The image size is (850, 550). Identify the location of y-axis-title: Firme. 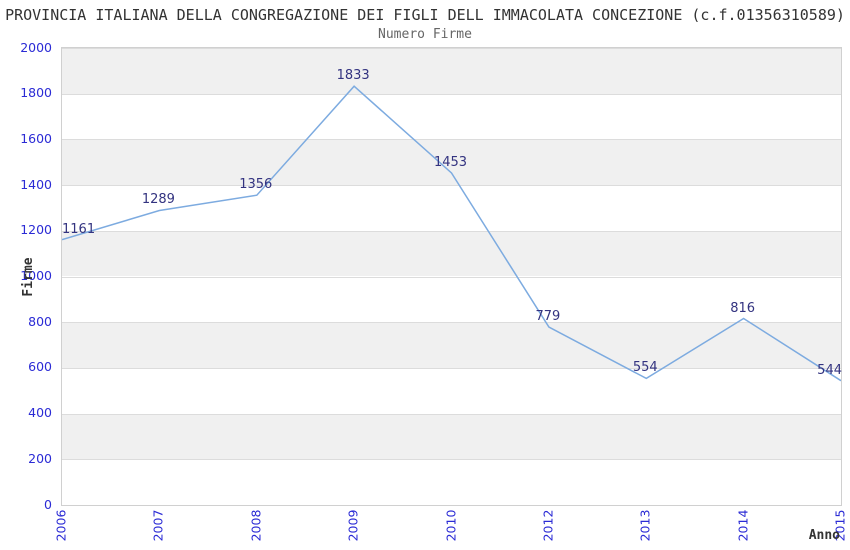
(28, 277).